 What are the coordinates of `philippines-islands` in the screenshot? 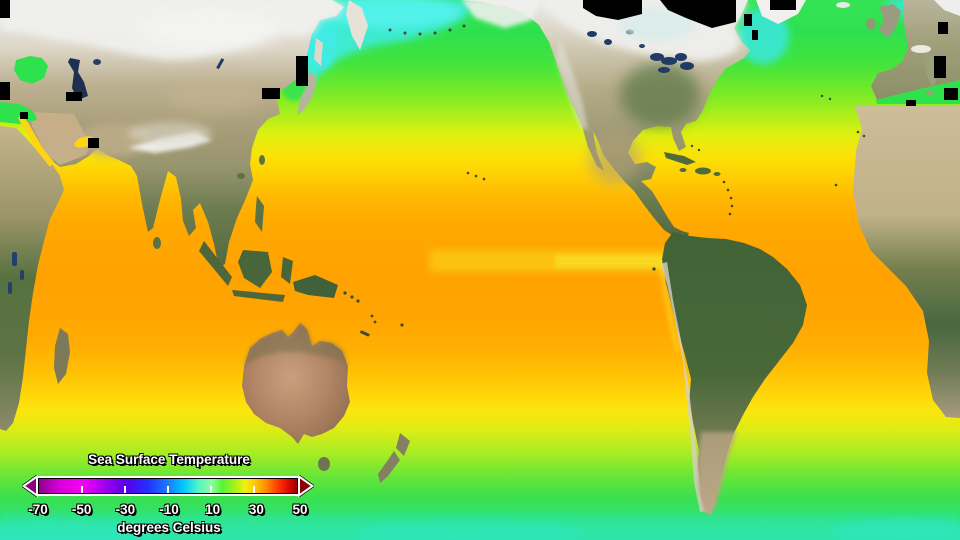 It's located at (259, 214).